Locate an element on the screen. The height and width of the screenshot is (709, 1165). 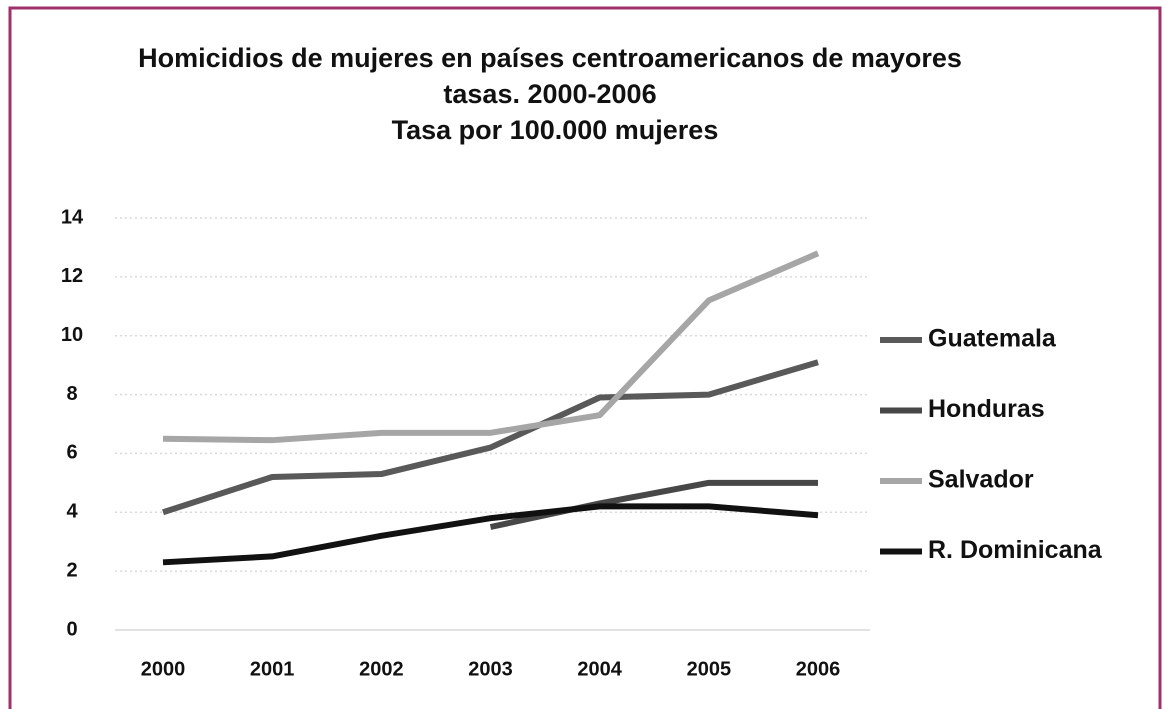
y-tick-label: 10 is located at coordinates (72, 335).